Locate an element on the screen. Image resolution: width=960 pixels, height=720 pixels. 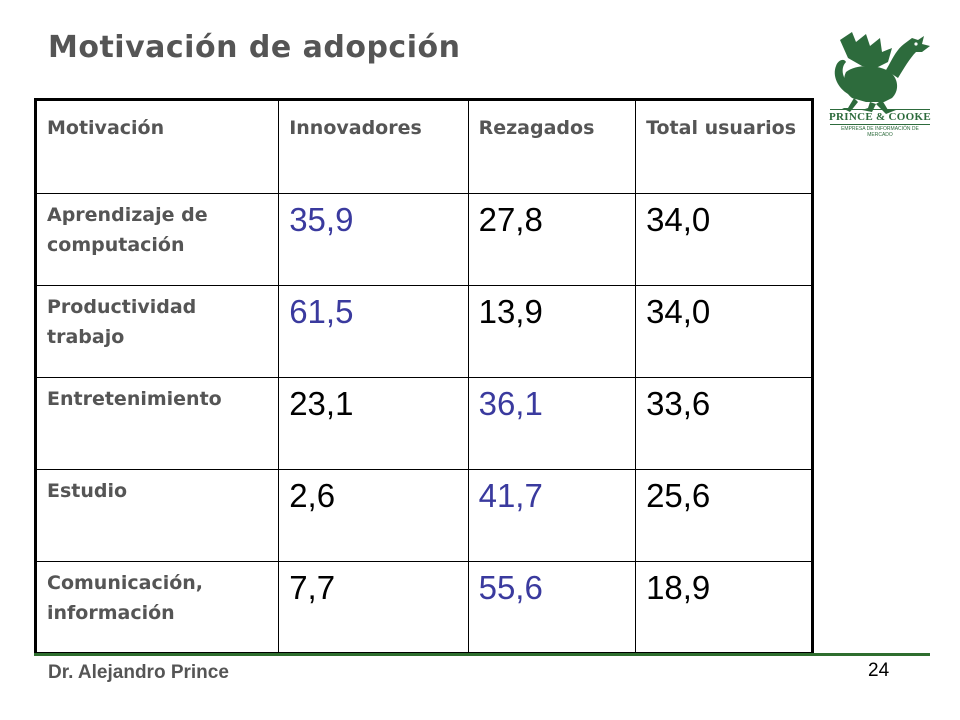
cell-rezagados: 41,7 is located at coordinates (552, 515).